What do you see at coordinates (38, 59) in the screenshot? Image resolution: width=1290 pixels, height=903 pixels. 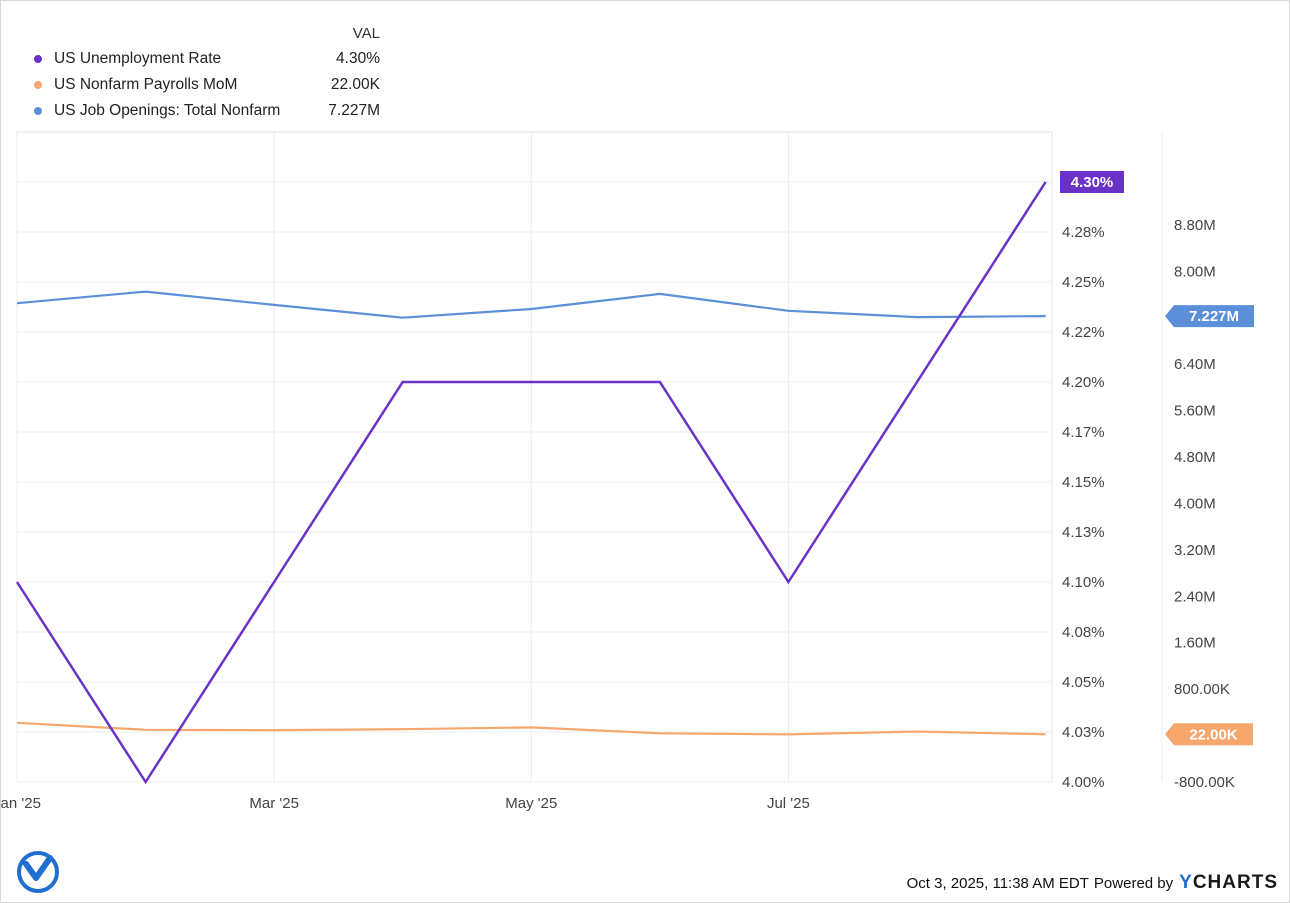 I see `legend-dot-unemployment-rate` at bounding box center [38, 59].